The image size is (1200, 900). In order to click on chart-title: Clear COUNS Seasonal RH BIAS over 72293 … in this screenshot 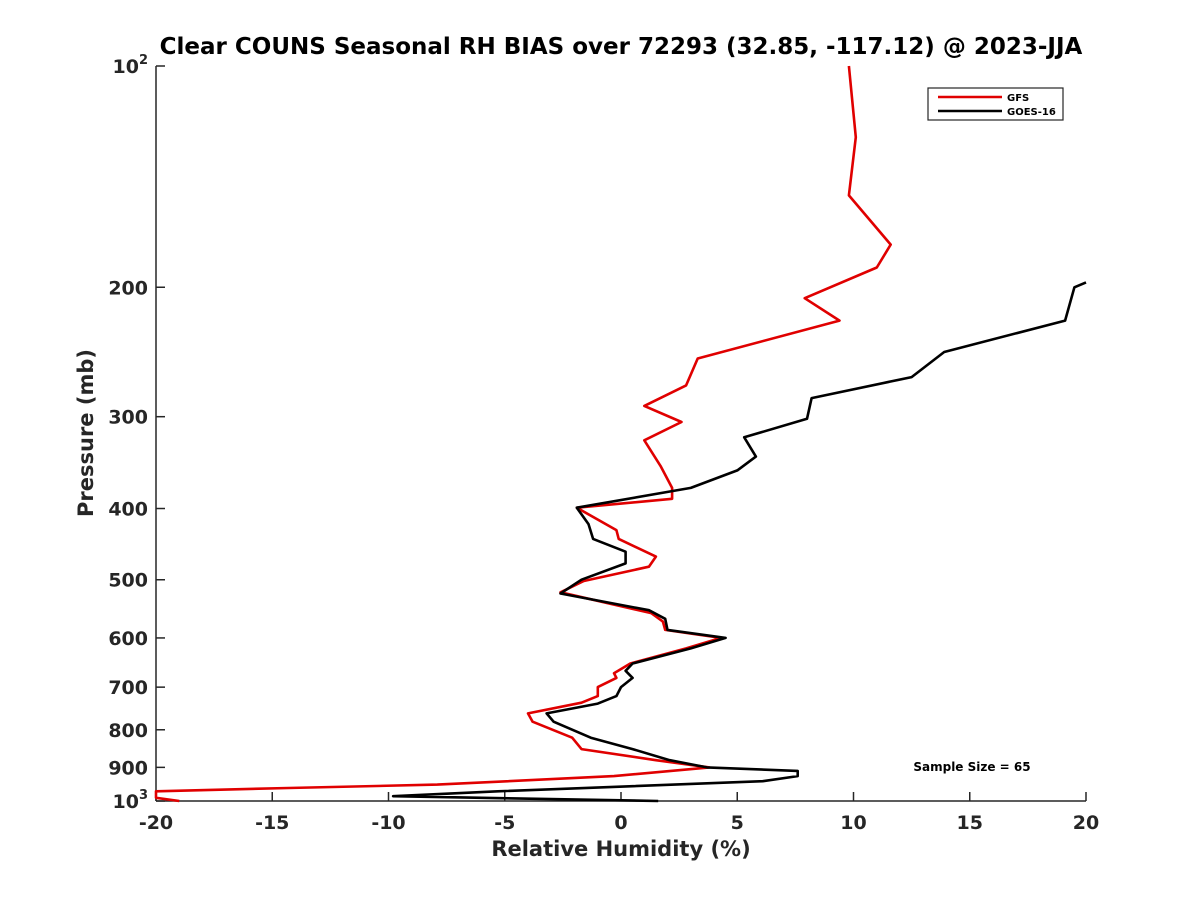, I will do `click(621, 47)`.